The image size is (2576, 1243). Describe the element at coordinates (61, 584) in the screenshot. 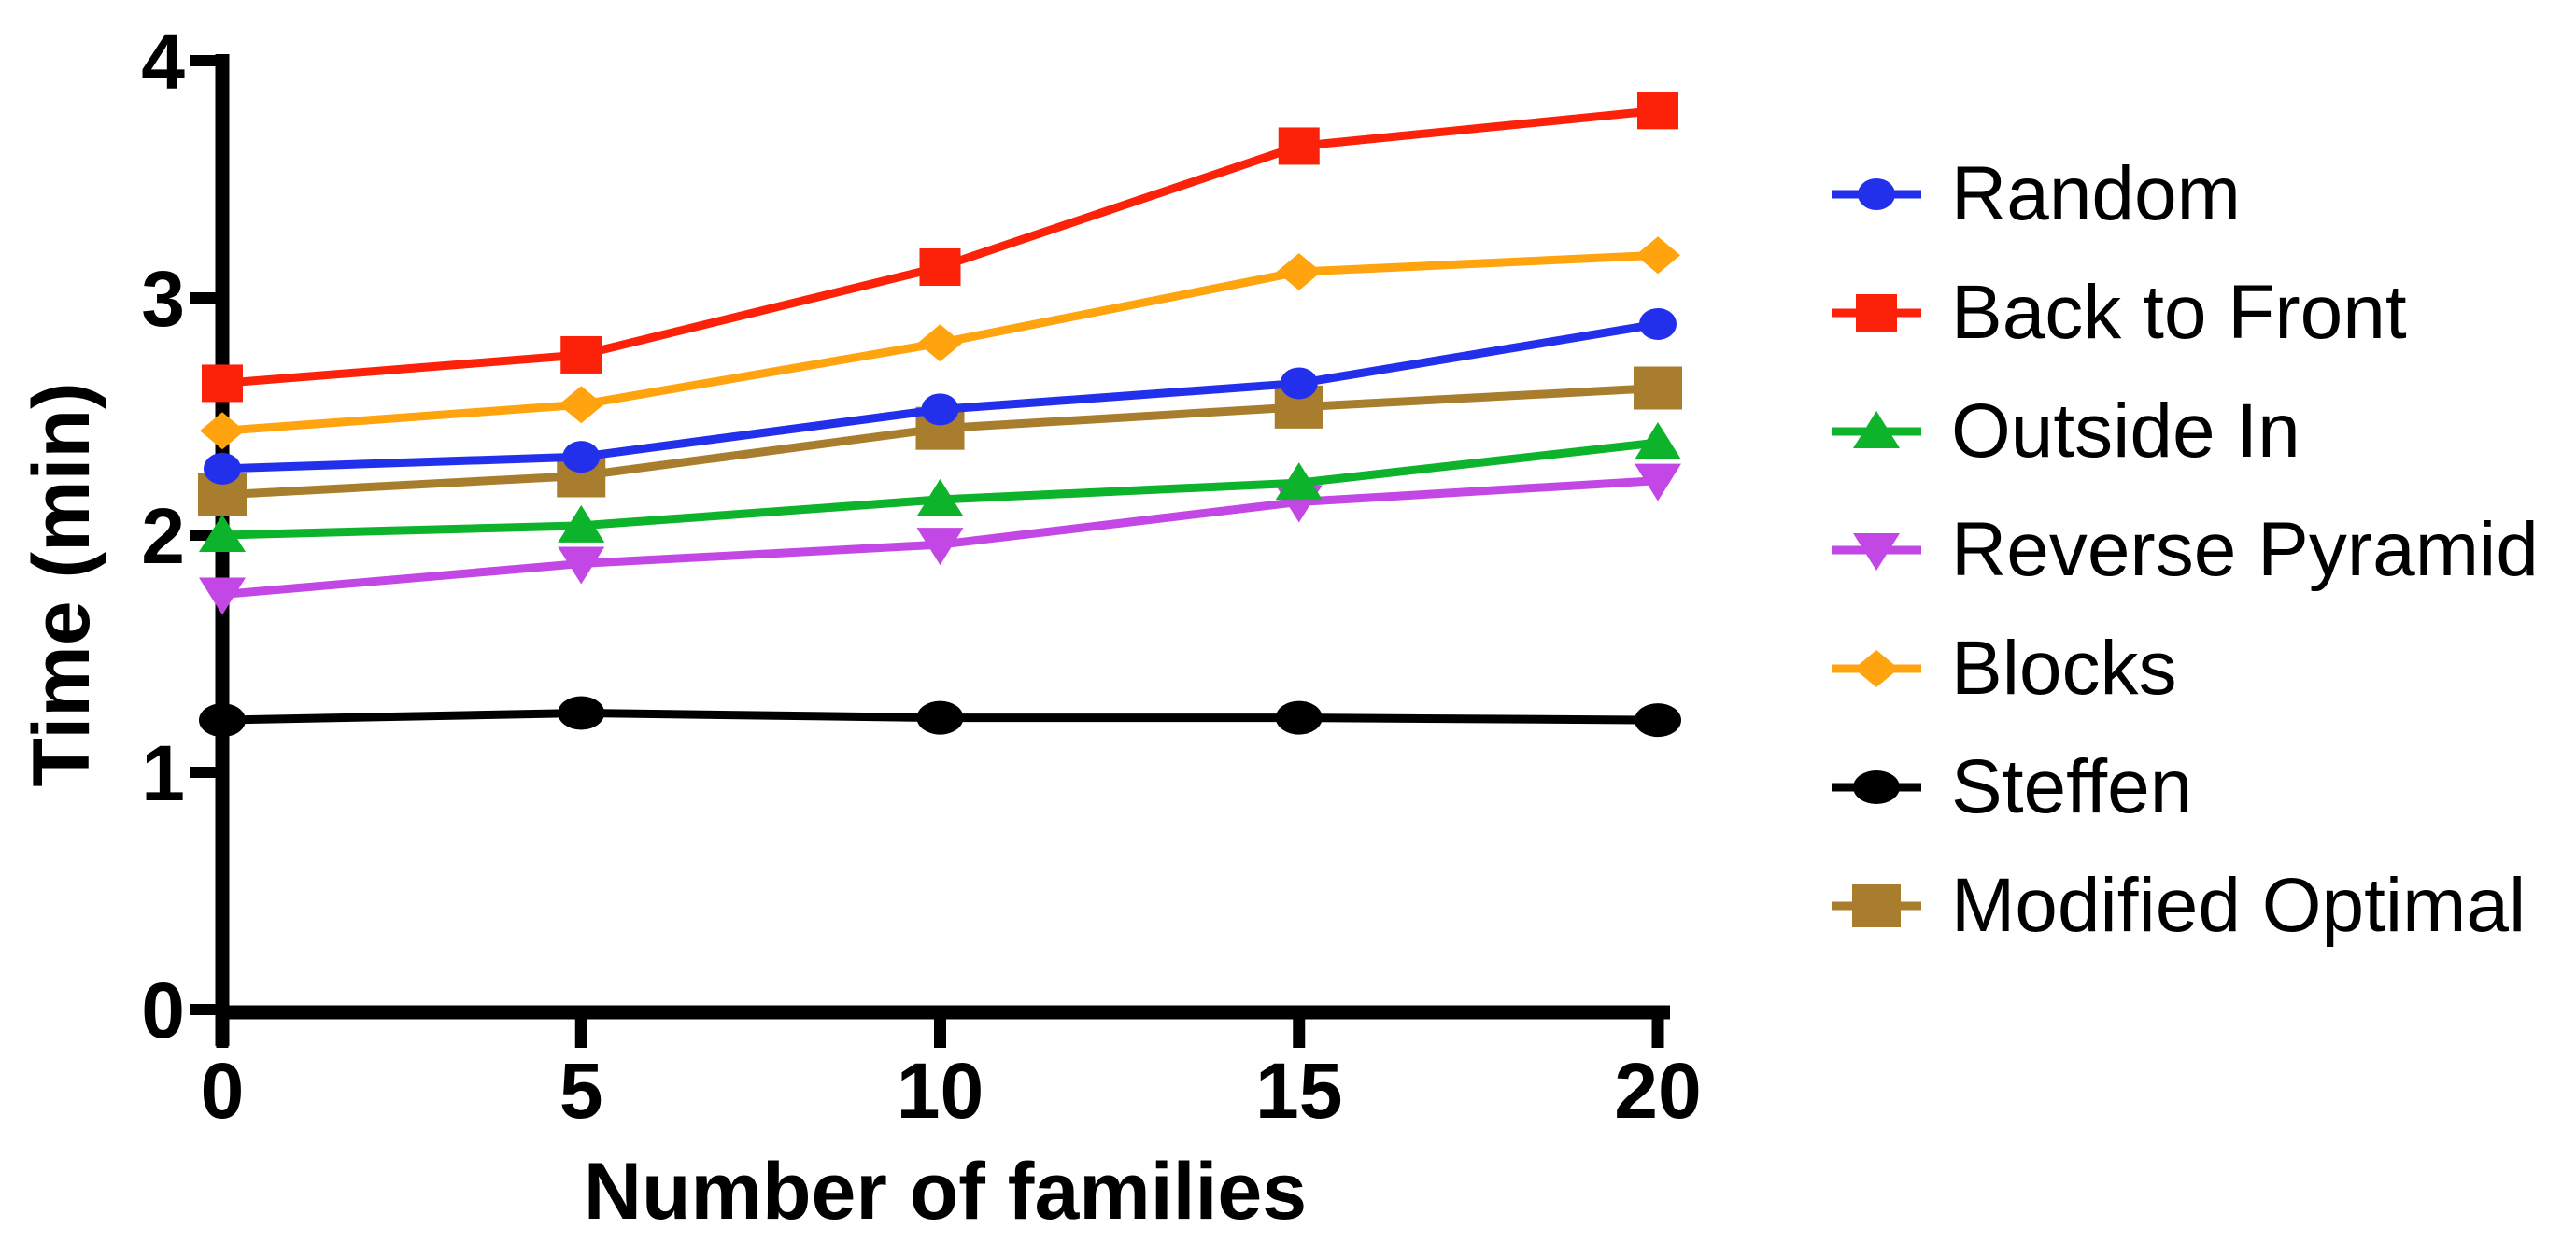

I see `y-axis-title: Time (min)` at that location.